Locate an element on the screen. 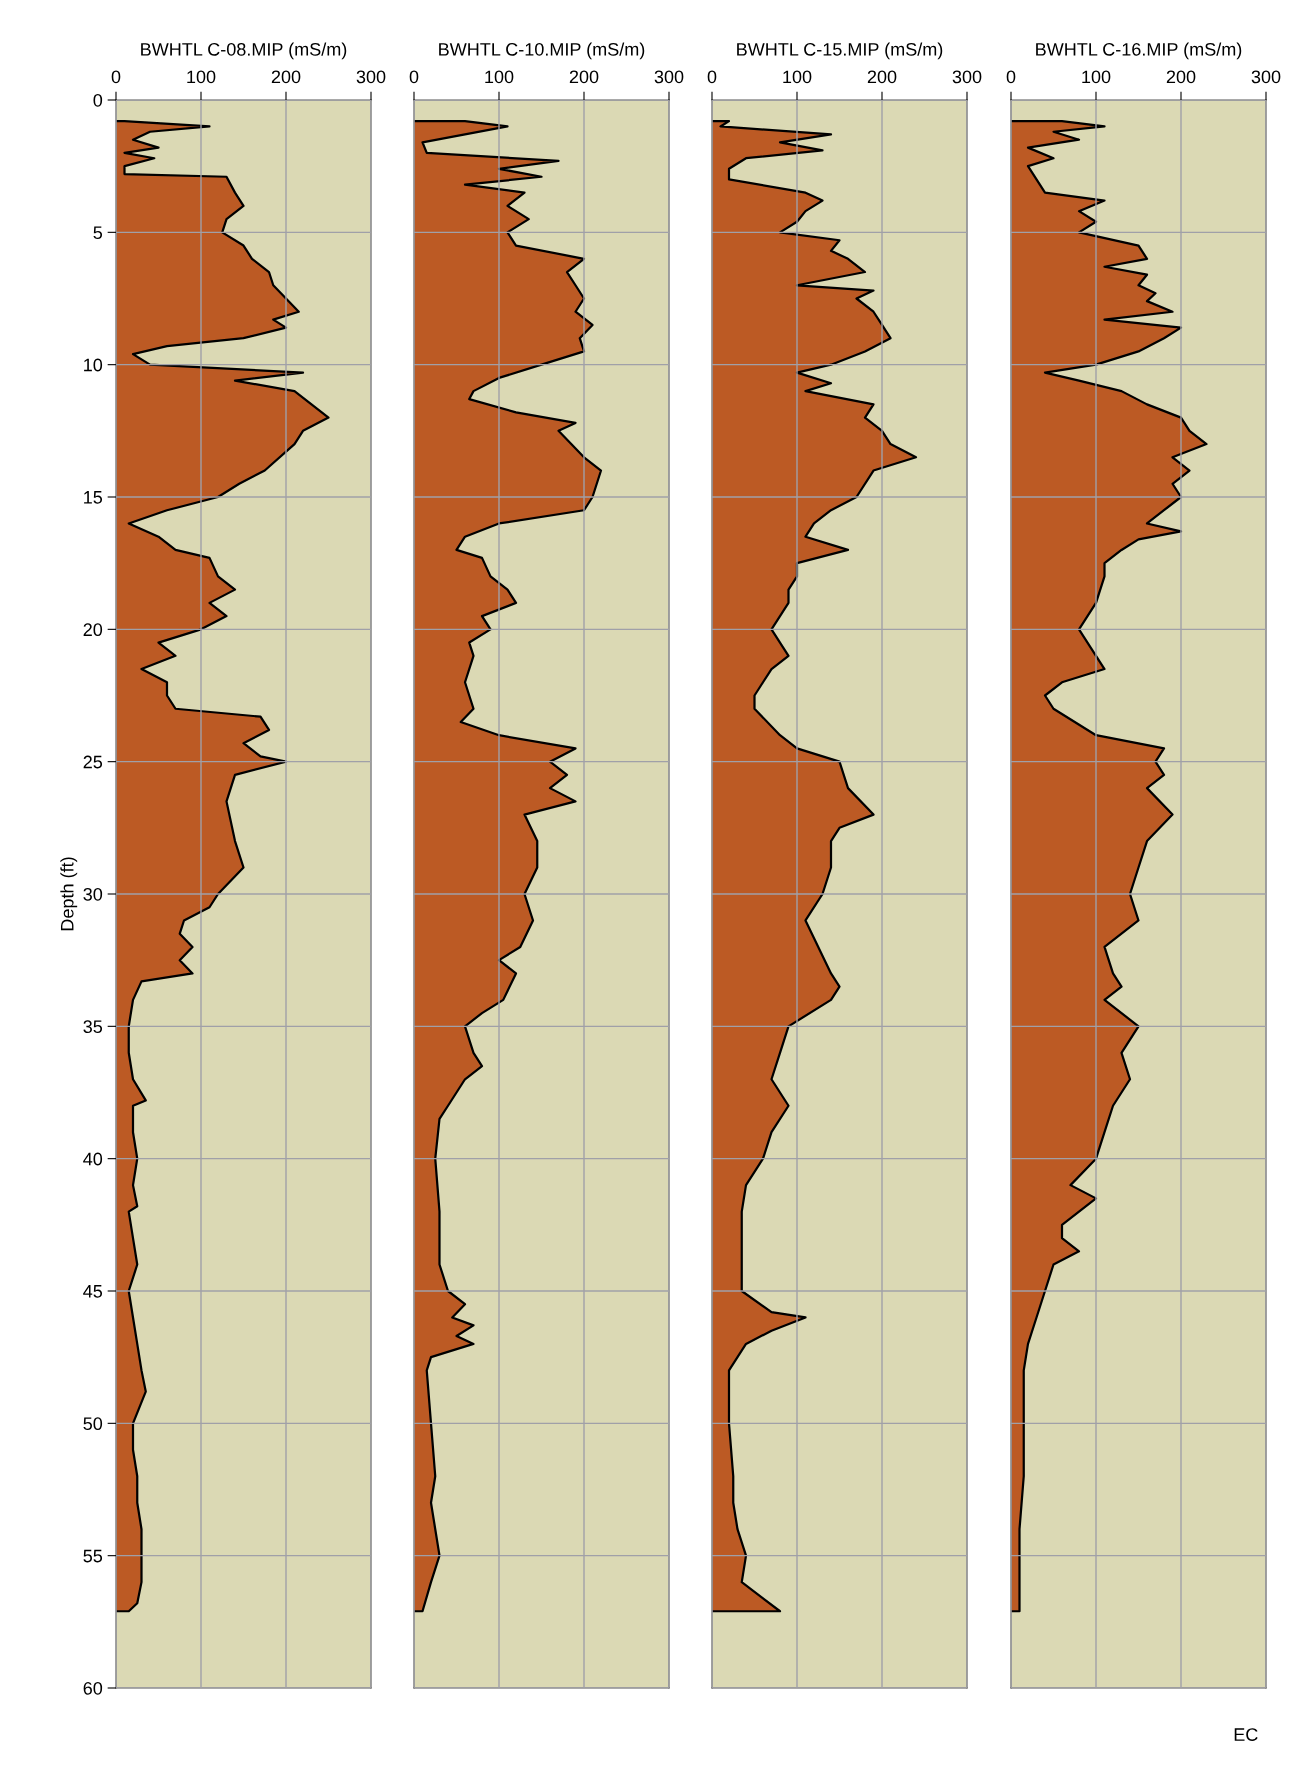  y-tick-label: 60 is located at coordinates (93, 1688).